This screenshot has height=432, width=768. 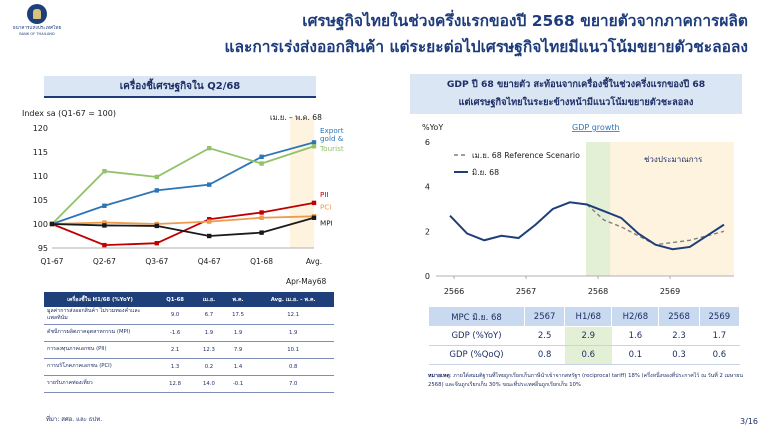 I want to click on cell: 2.5, so click(x=544, y=336).